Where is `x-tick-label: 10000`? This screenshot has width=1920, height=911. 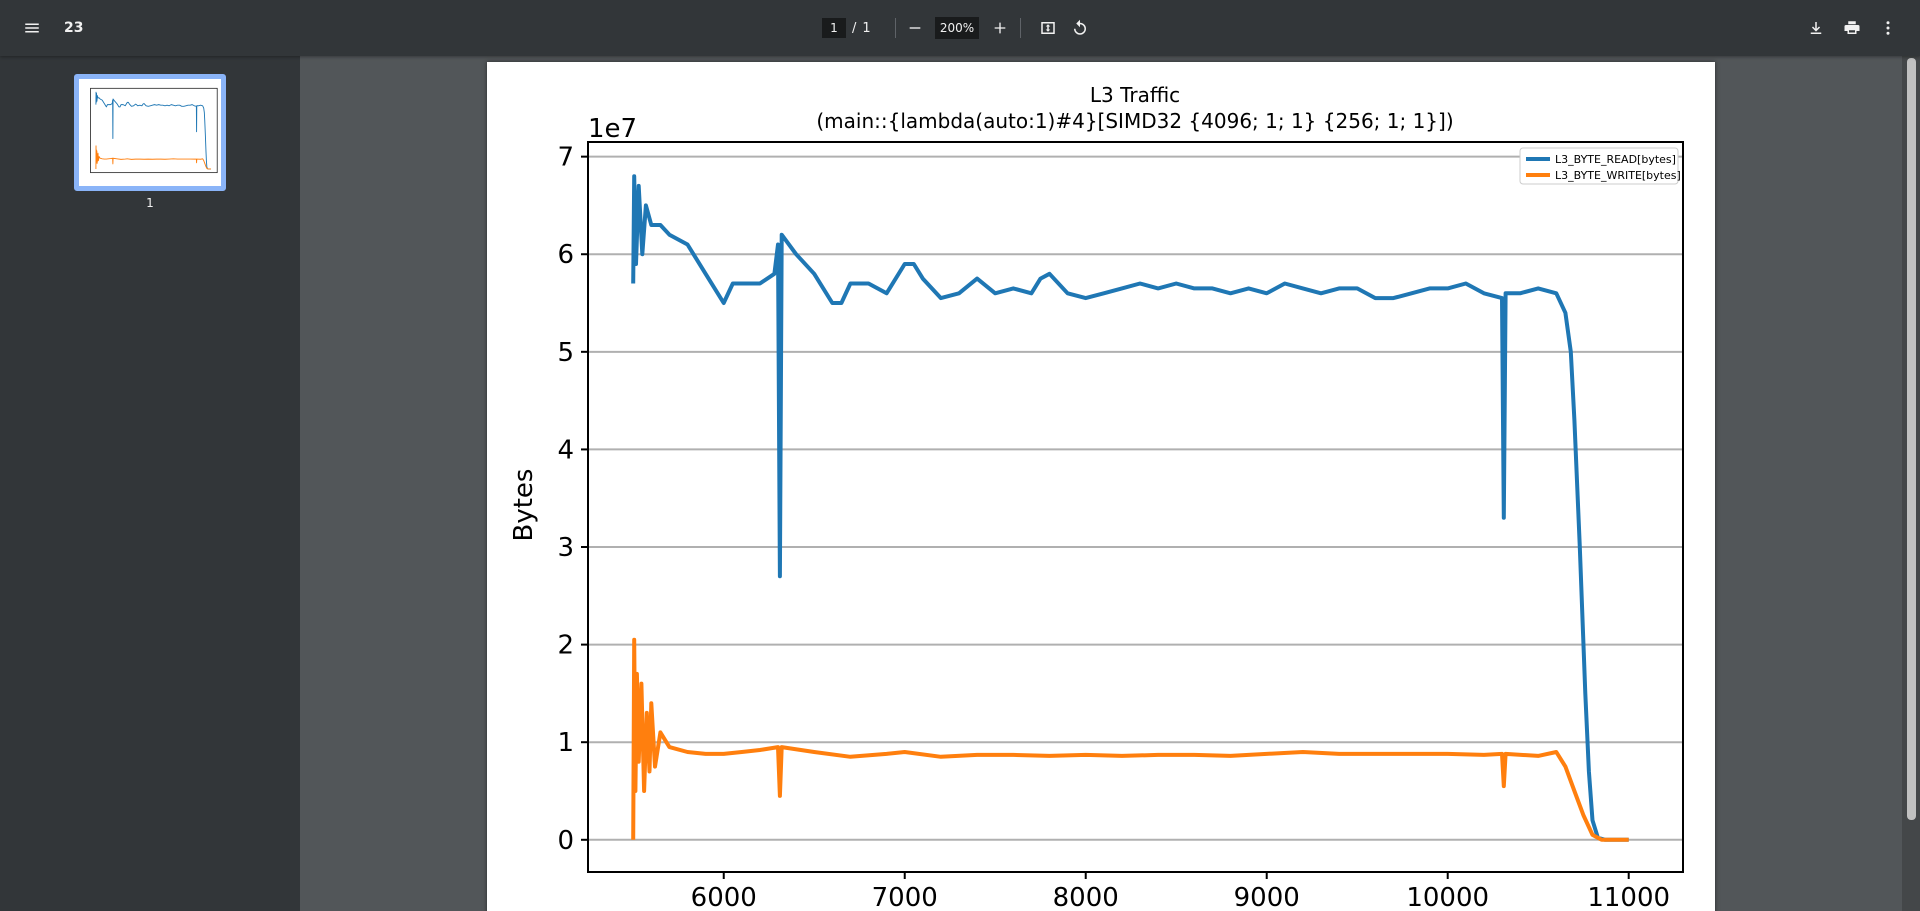 x-tick-label: 10000 is located at coordinates (1447, 897).